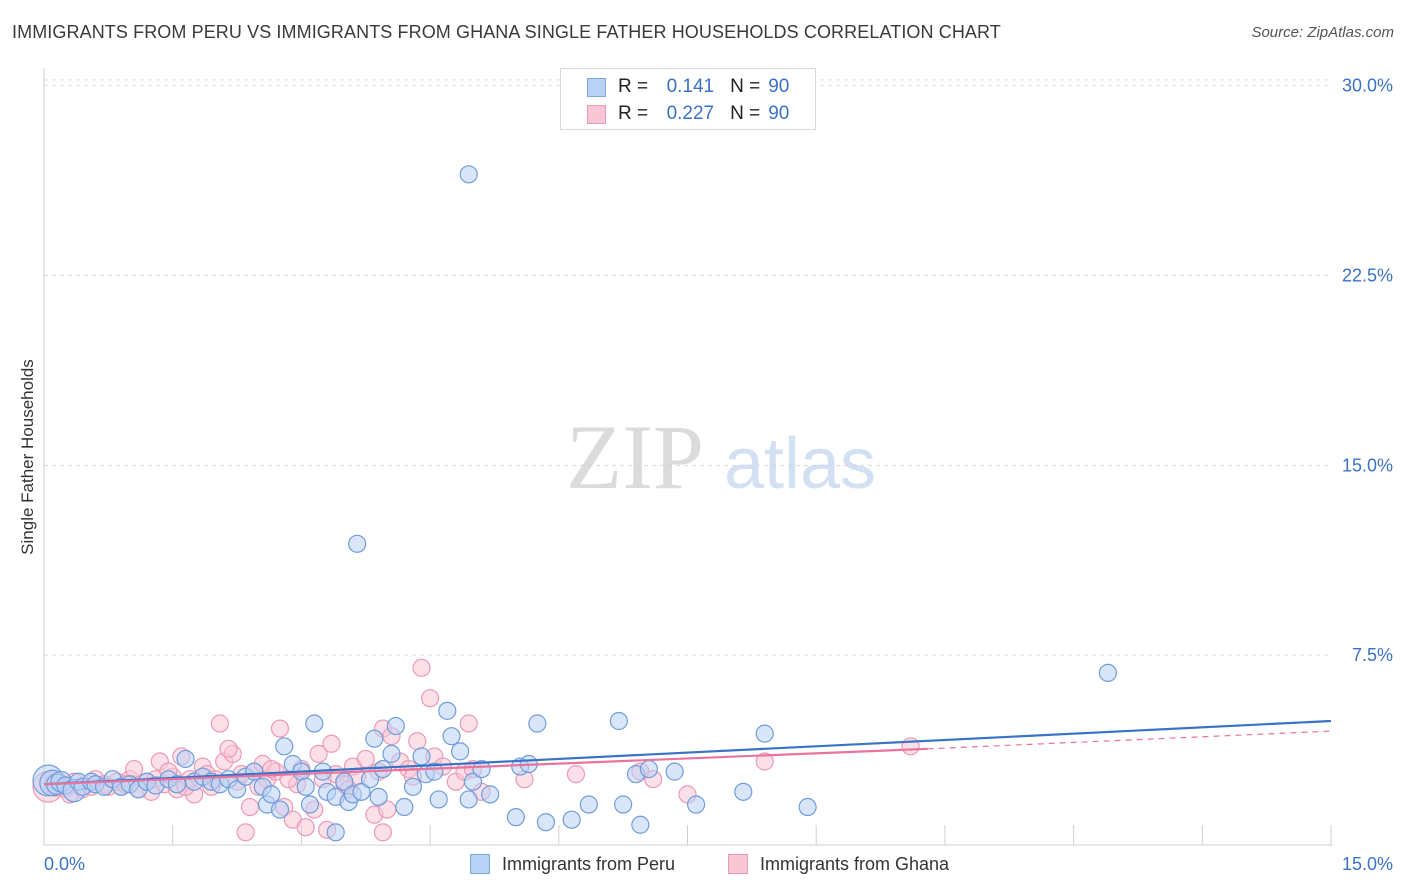 The height and width of the screenshot is (892, 1406). Describe the element at coordinates (589, 863) in the screenshot. I see `peru-legend-label: Immigrants from Peru` at that location.